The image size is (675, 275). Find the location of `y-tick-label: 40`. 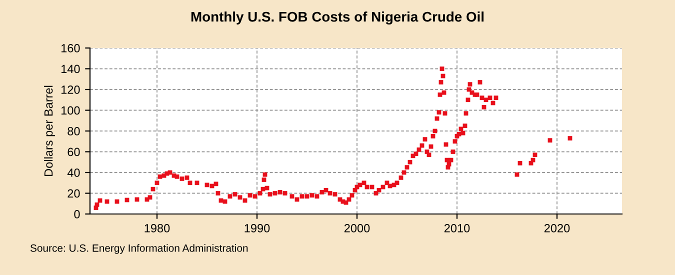

y-tick-label: 40 is located at coordinates (73, 172).